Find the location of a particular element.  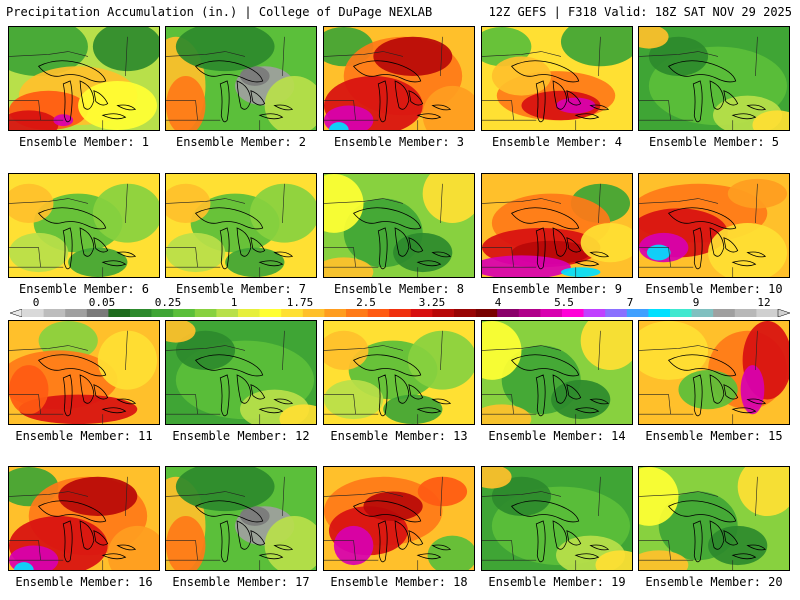

precip-colorbar is located at coordinates (400, 313).